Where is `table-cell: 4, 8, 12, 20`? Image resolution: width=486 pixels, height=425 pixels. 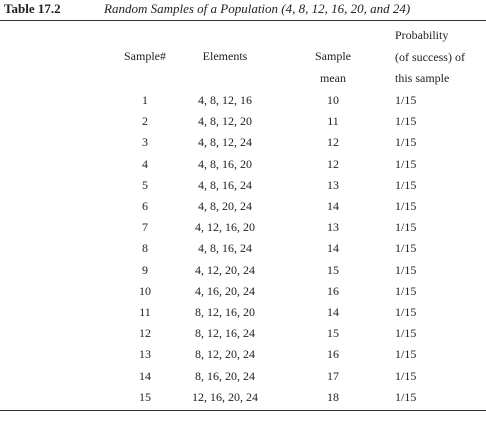
table-cell: 4, 8, 12, 20 is located at coordinates (225, 121).